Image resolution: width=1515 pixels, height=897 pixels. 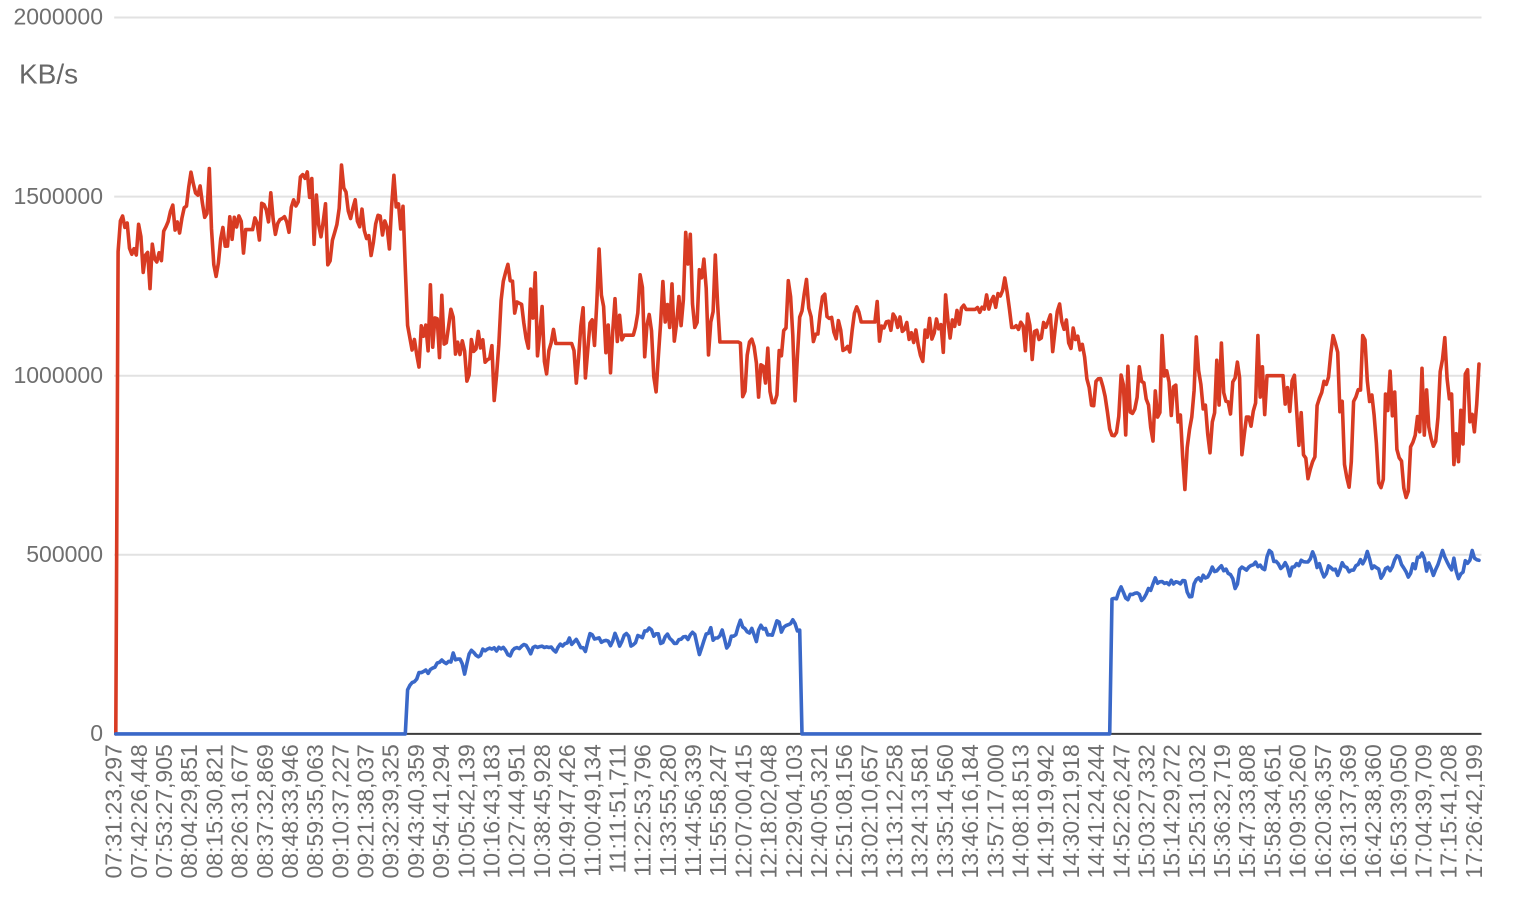 I want to click on svg-text: 08:37:32,869, so click(x=265, y=811).